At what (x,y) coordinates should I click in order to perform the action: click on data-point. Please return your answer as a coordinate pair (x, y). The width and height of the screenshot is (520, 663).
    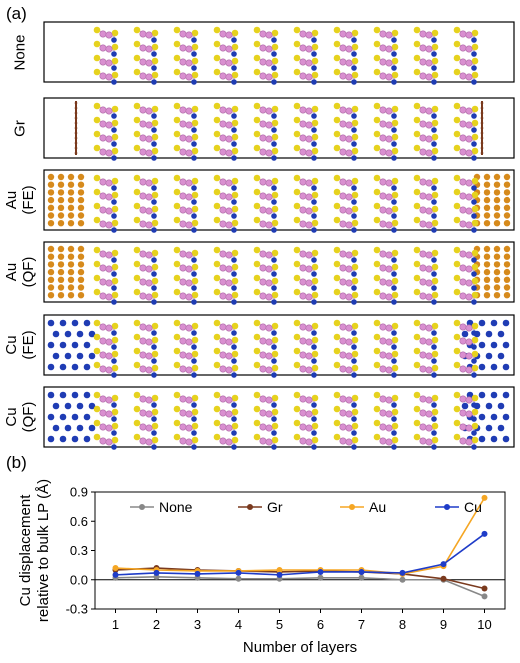
    Looking at the image, I should click on (443, 578).